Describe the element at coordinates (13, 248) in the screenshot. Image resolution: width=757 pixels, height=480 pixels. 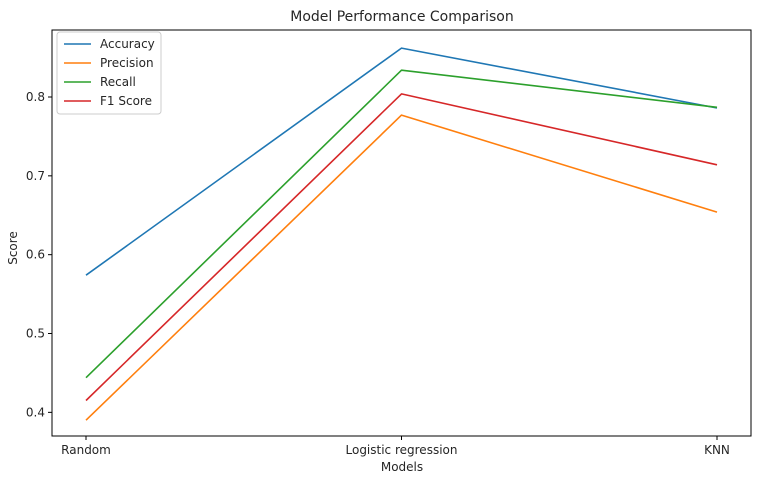
I see `y-axis-label: Score` at that location.